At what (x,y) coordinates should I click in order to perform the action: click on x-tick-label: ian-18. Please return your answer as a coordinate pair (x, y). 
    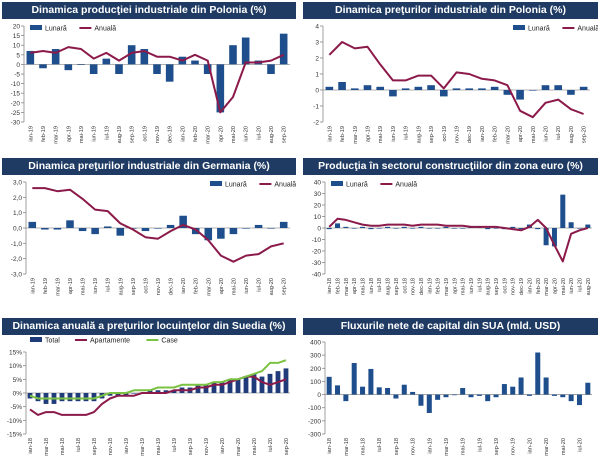
    Looking at the image, I should click on (31, 446).